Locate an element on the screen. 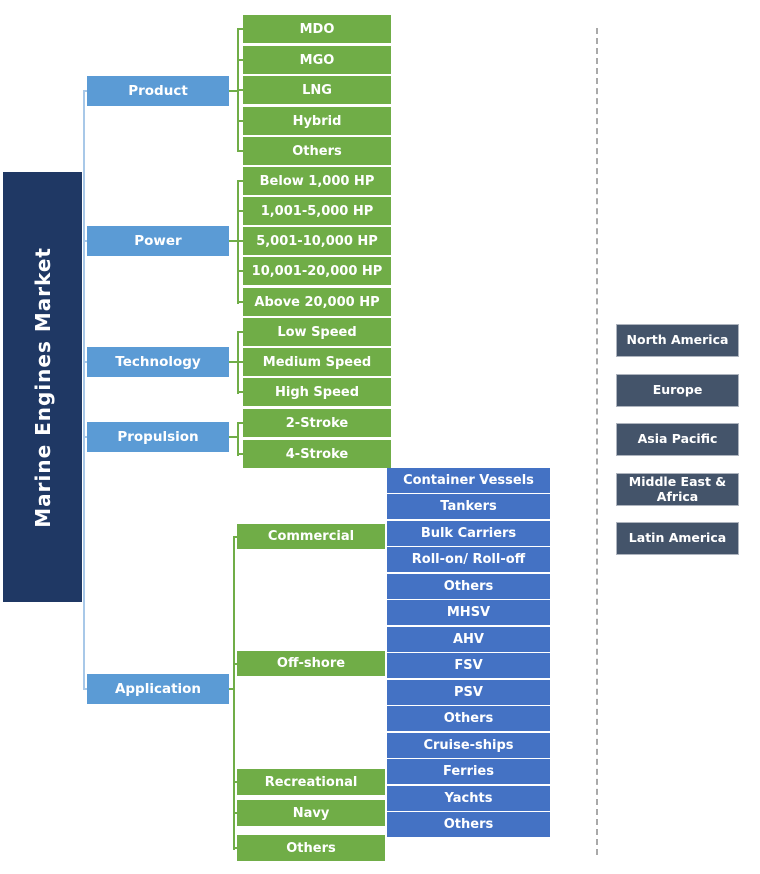 This screenshot has width=760, height=874. vessel-box-tankers: Tankers is located at coordinates (468, 506).